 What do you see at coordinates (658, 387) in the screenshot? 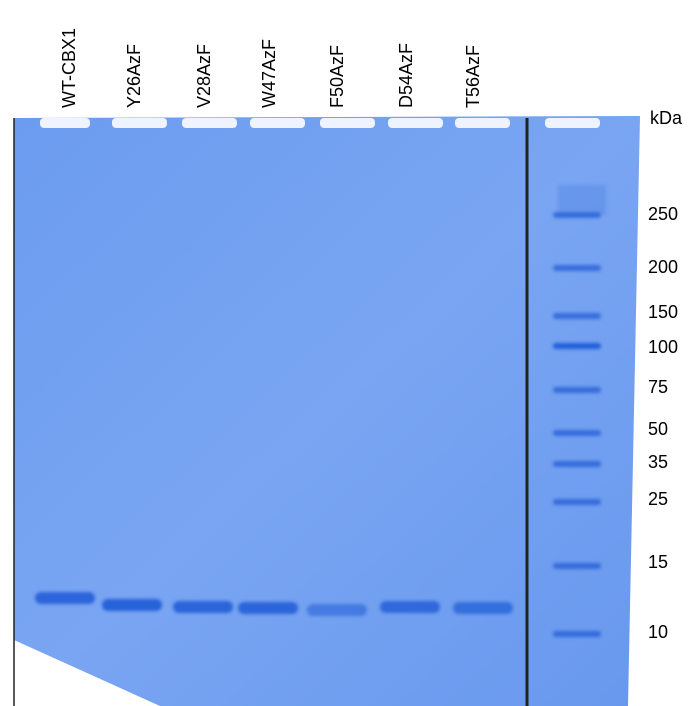
I see `marker-label: 75` at bounding box center [658, 387].